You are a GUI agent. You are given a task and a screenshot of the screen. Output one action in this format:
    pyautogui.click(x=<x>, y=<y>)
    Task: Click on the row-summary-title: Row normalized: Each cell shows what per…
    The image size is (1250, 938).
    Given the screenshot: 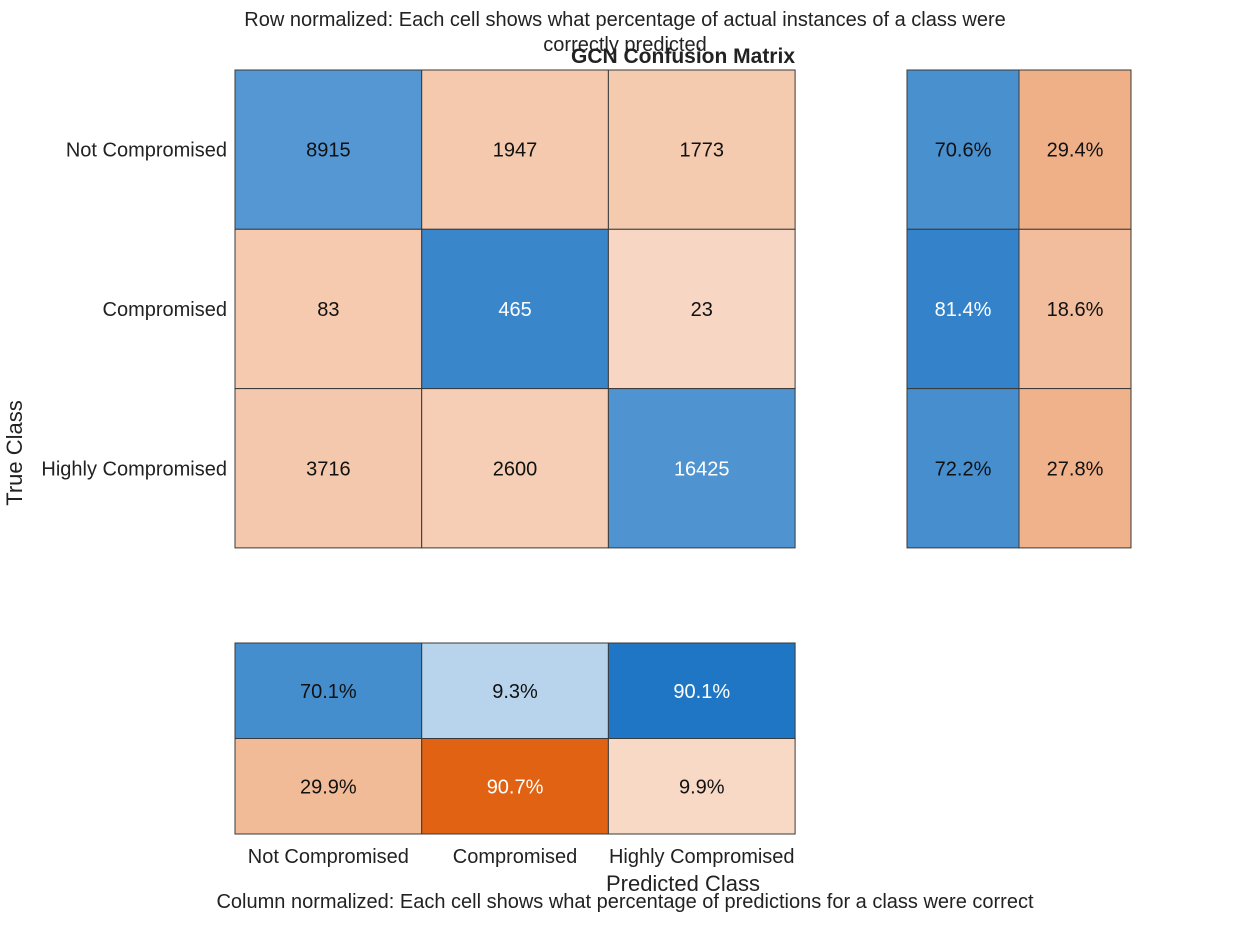 What is the action you would take?
    pyautogui.click(x=625, y=32)
    